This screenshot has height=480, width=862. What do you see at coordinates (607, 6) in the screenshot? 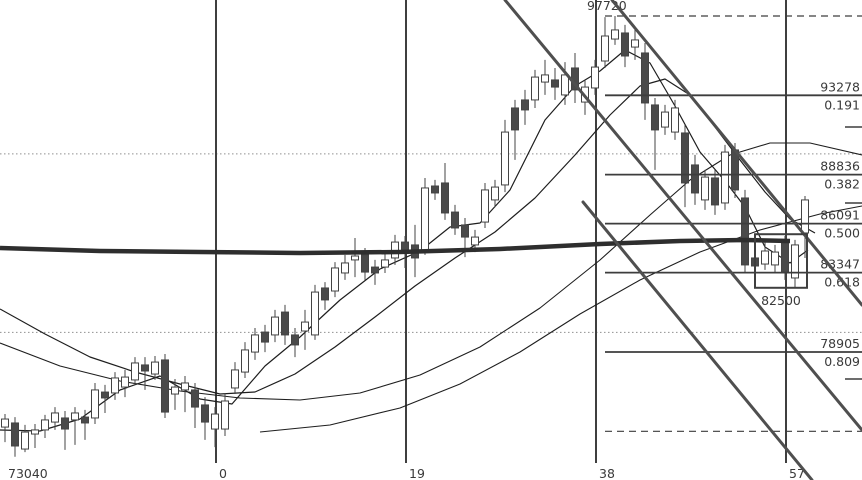
I see `fib-high-price-label: 97720` at bounding box center [607, 6].